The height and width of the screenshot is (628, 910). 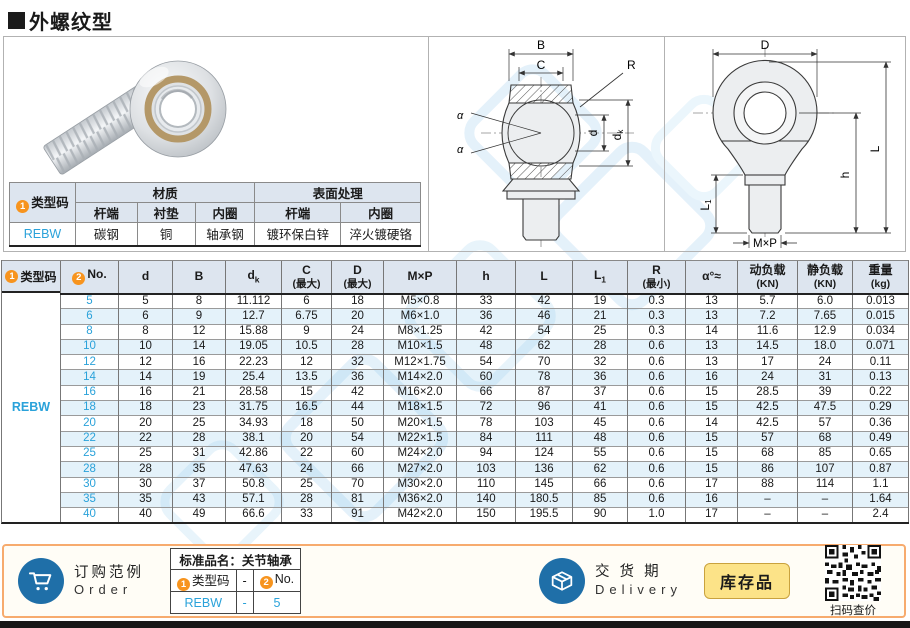 I want to click on spec-cell: 10.5, so click(x=306, y=346).